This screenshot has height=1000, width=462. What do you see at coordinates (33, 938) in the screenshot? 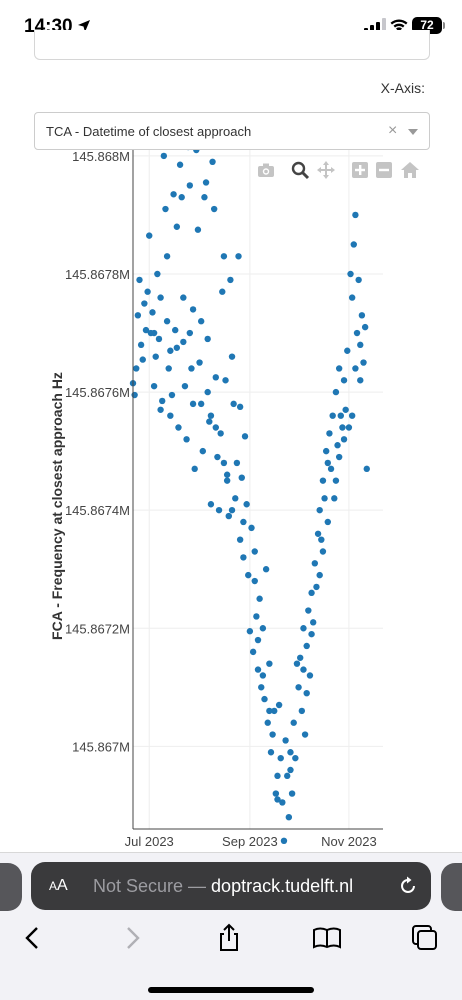
I see `back-icon` at bounding box center [33, 938].